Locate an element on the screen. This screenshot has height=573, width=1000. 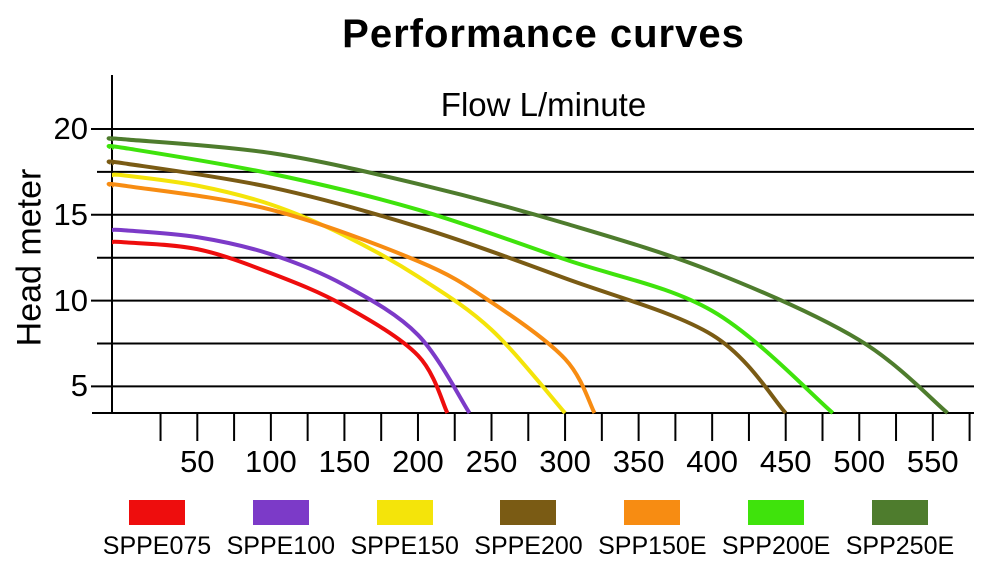
legend-item-sppe200: SPPE200 is located at coordinates (528, 530).